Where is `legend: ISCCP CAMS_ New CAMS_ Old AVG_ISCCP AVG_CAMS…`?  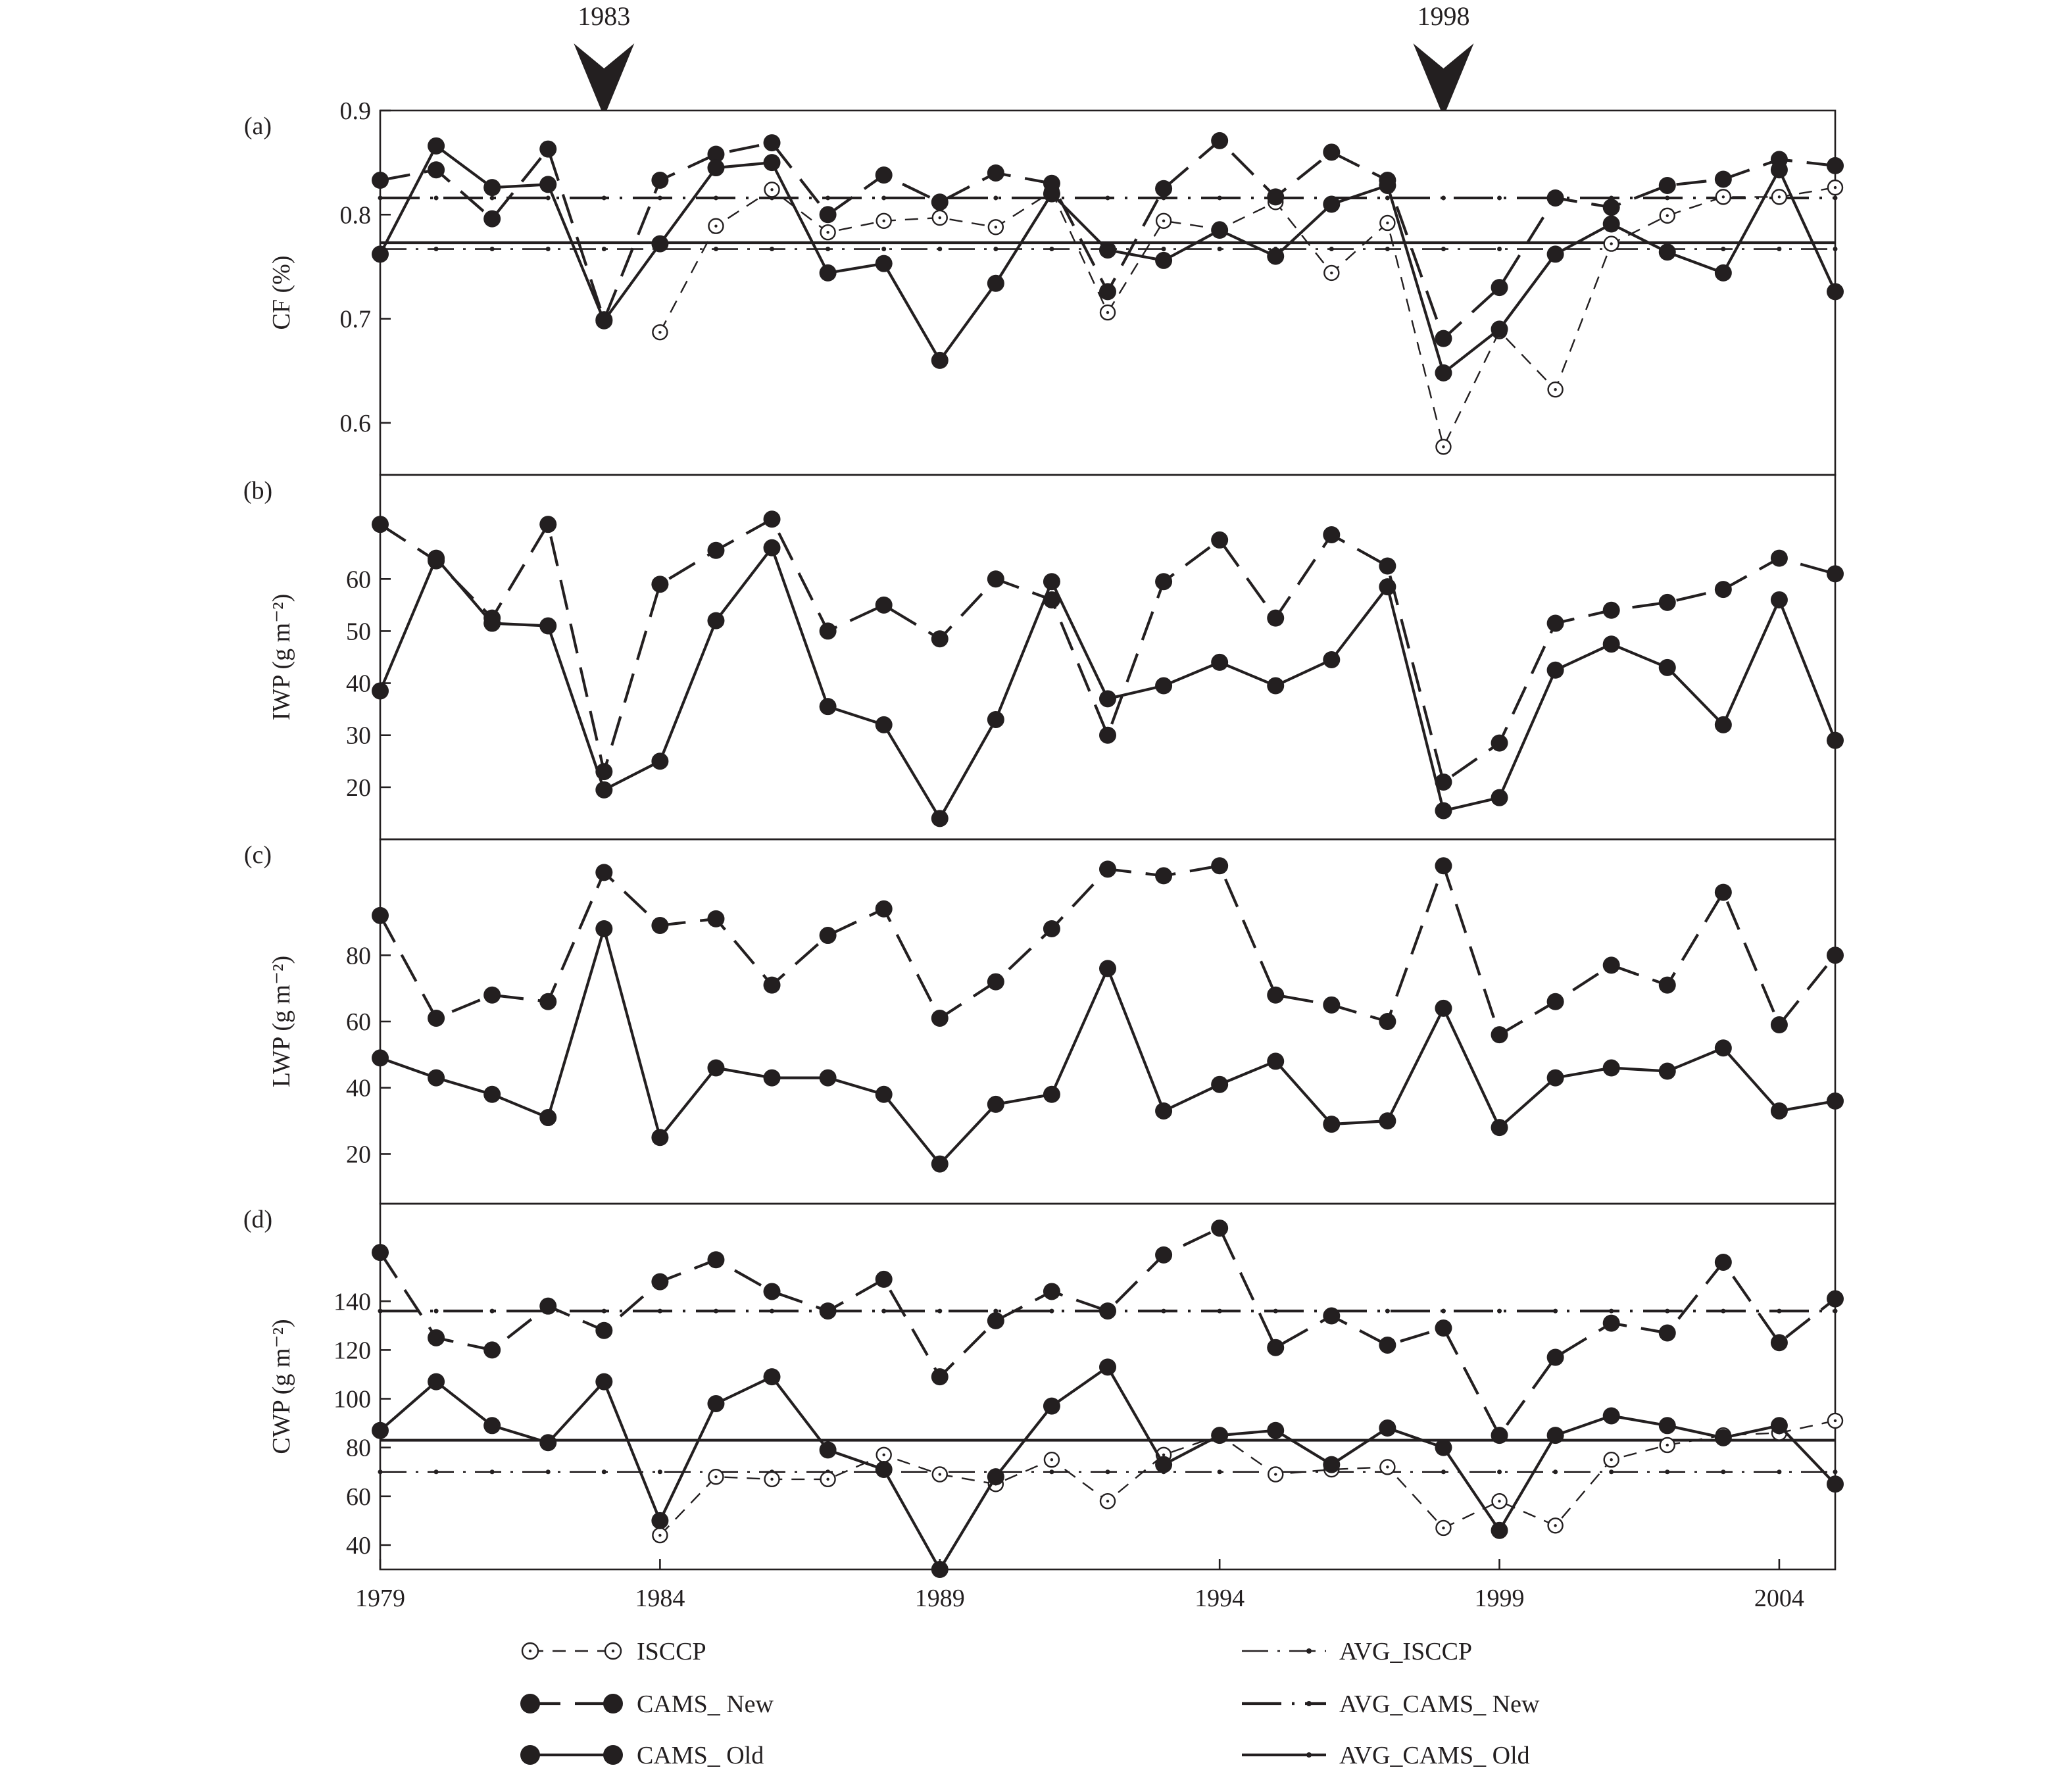
legend: ISCCP CAMS_ New CAMS_ Old AVG_ISCCP AVG_CAMS… is located at coordinates (1030, 1703).